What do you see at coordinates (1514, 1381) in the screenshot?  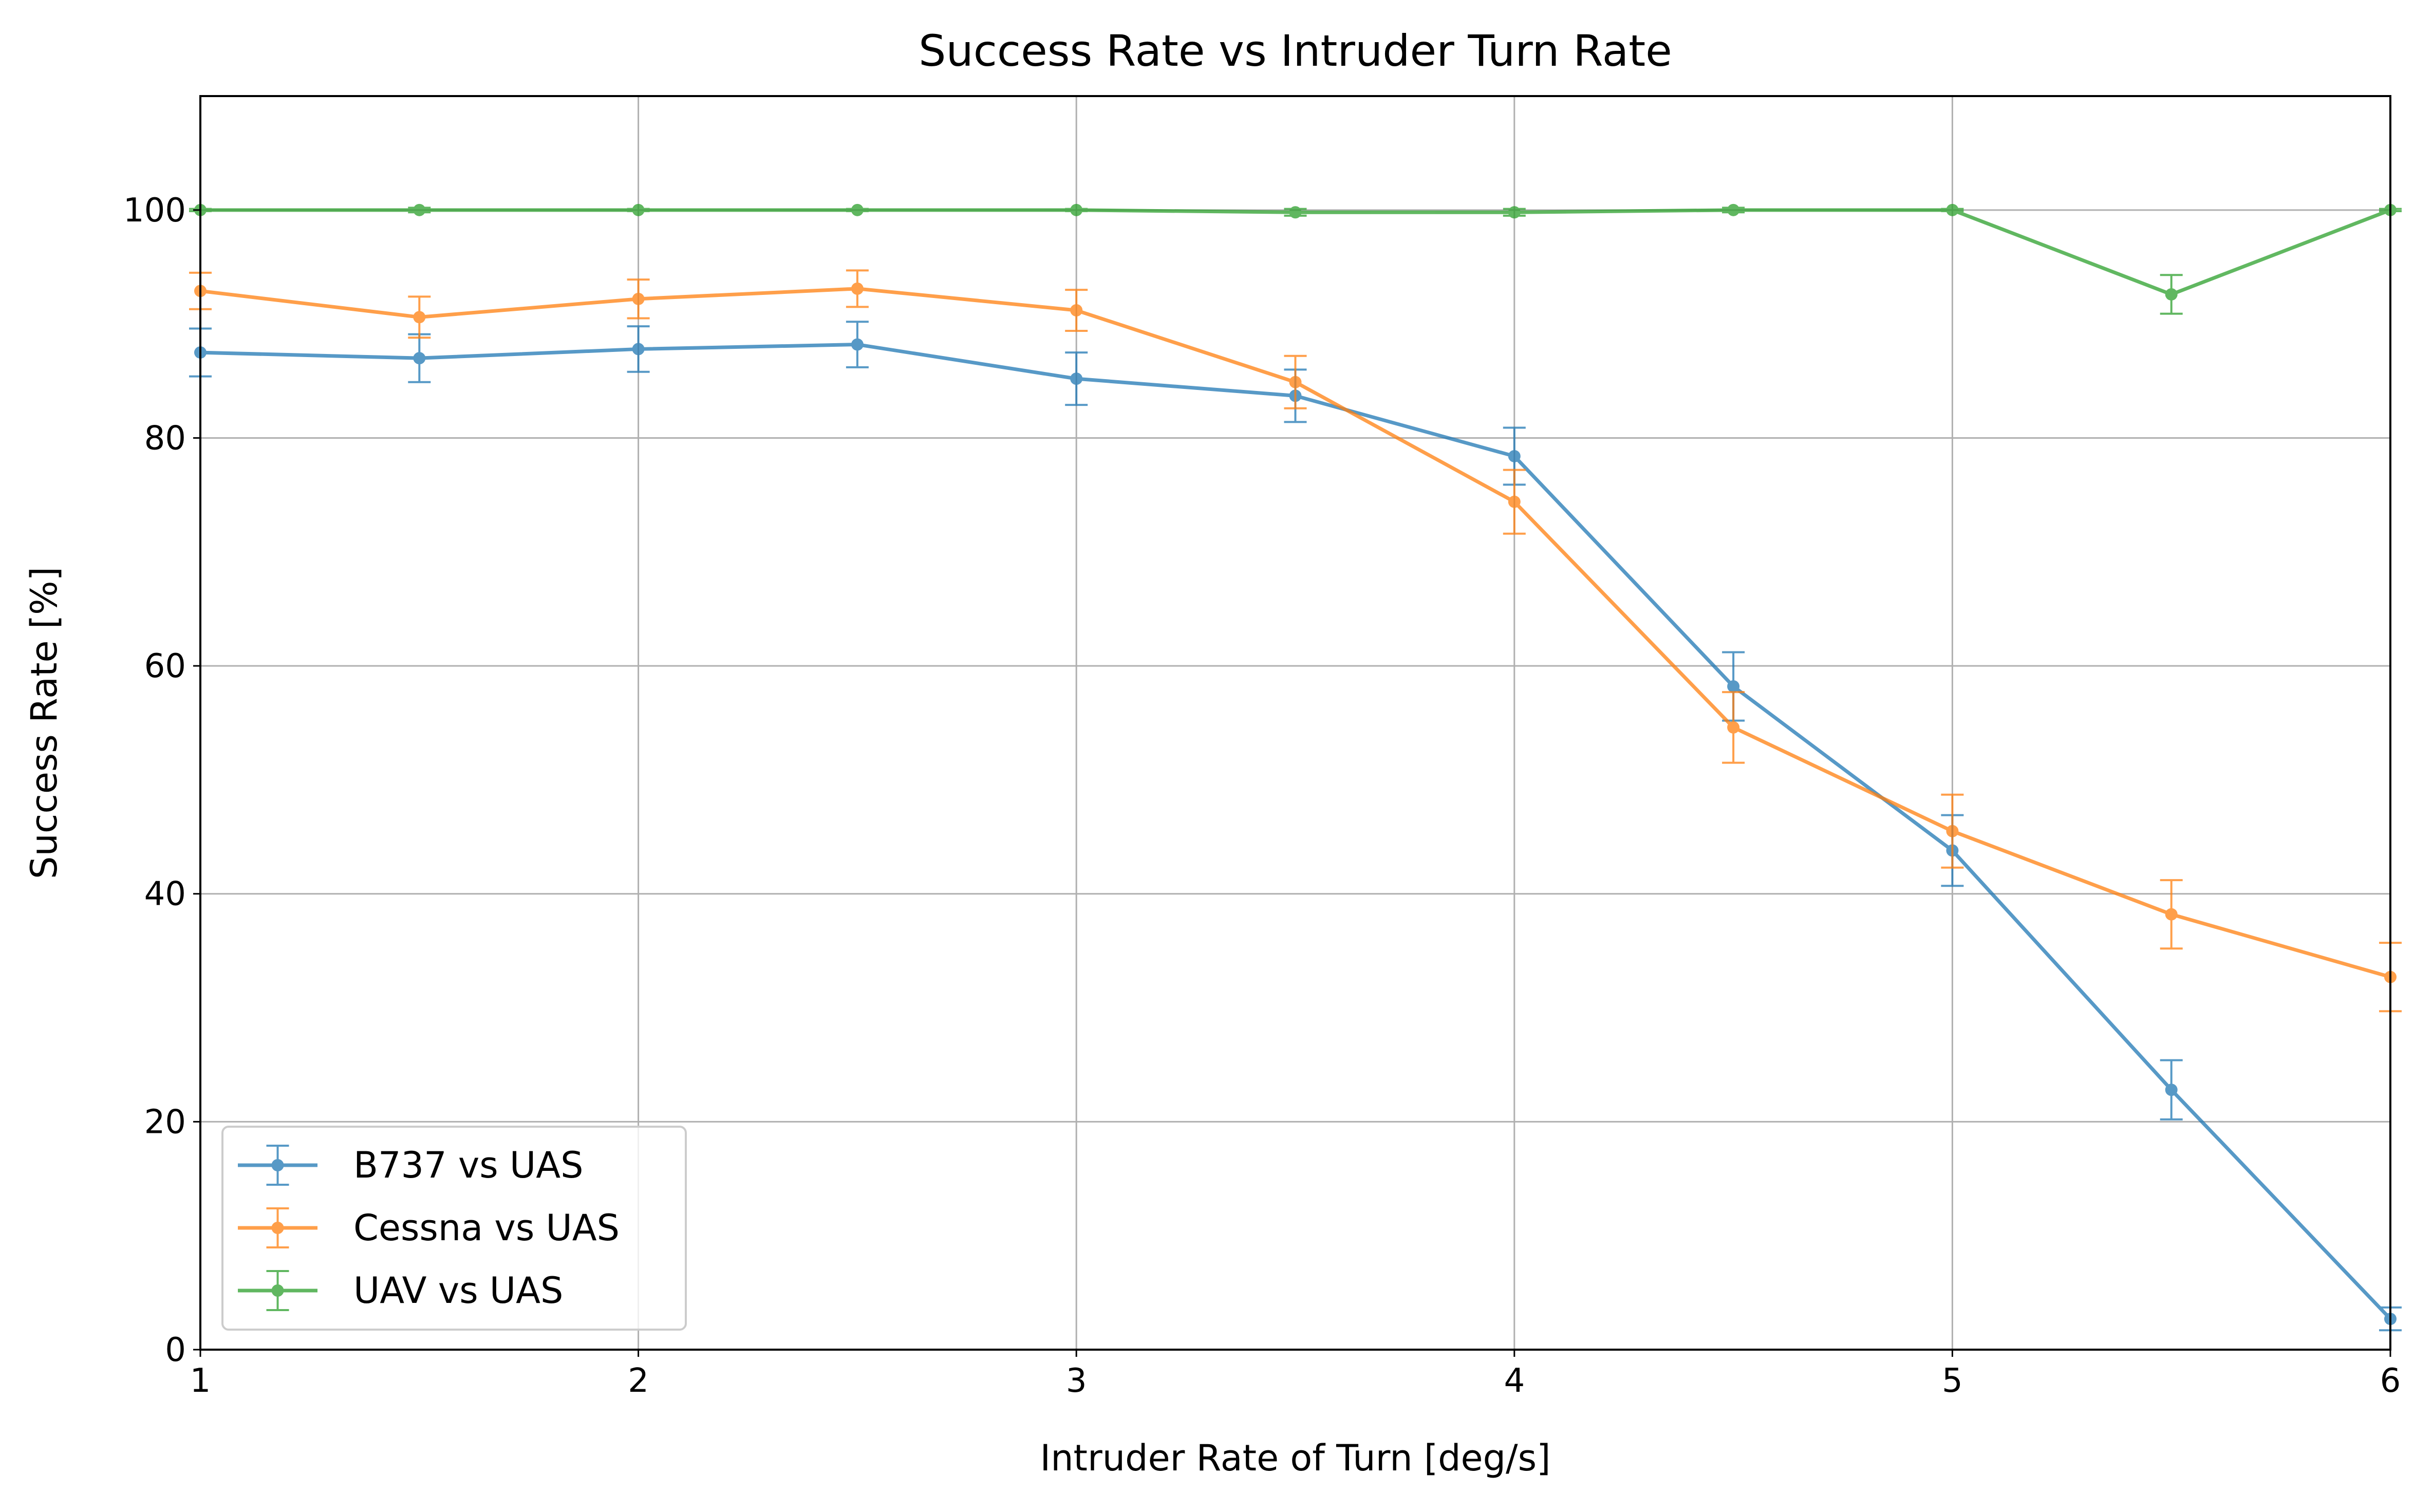 I see `x-tick-label: 4` at bounding box center [1514, 1381].